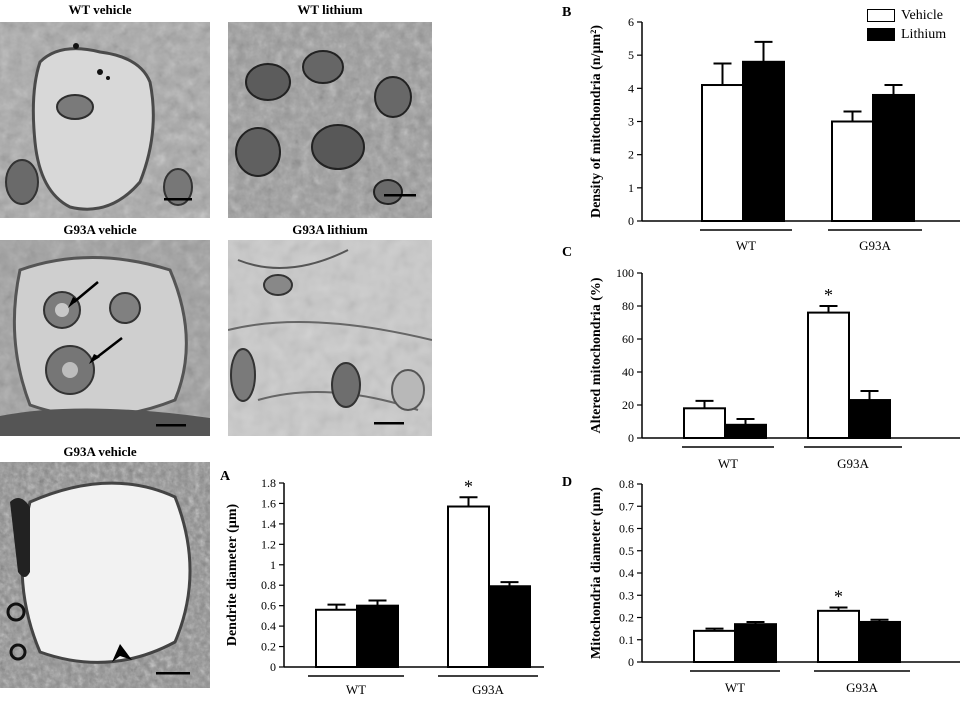  I want to click on y-axis-label: Dendrite diameter (µm), so click(232, 575).